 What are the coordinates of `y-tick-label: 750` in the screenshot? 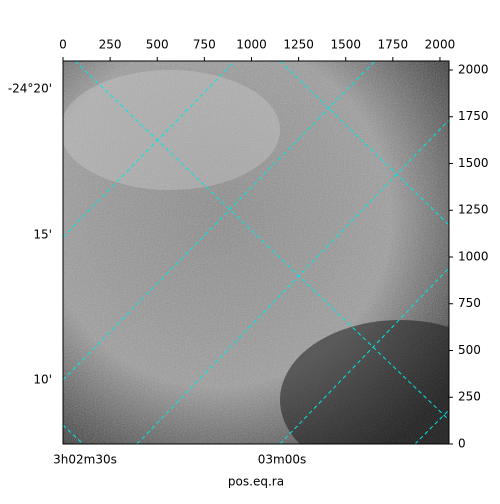 It's located at (469, 303).